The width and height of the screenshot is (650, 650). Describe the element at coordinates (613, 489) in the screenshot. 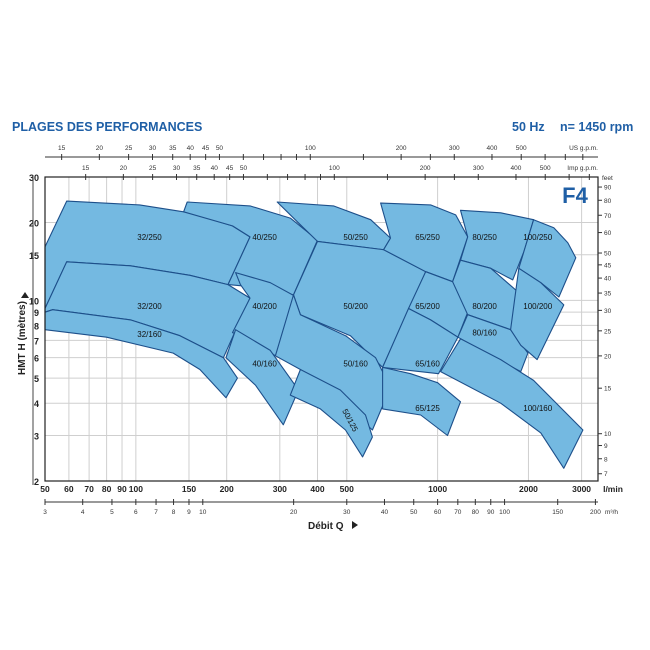

I see `x-unit-label: l/min` at that location.